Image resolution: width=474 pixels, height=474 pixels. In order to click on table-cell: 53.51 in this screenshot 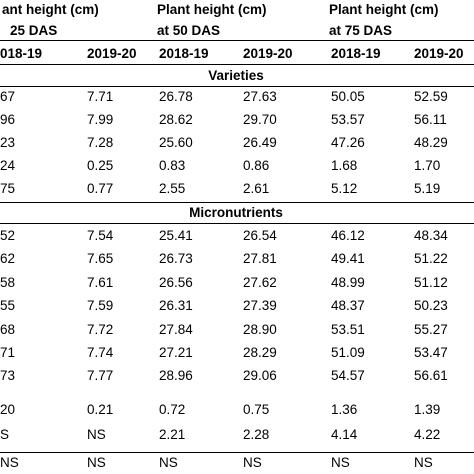, I will do `click(348, 329)`.